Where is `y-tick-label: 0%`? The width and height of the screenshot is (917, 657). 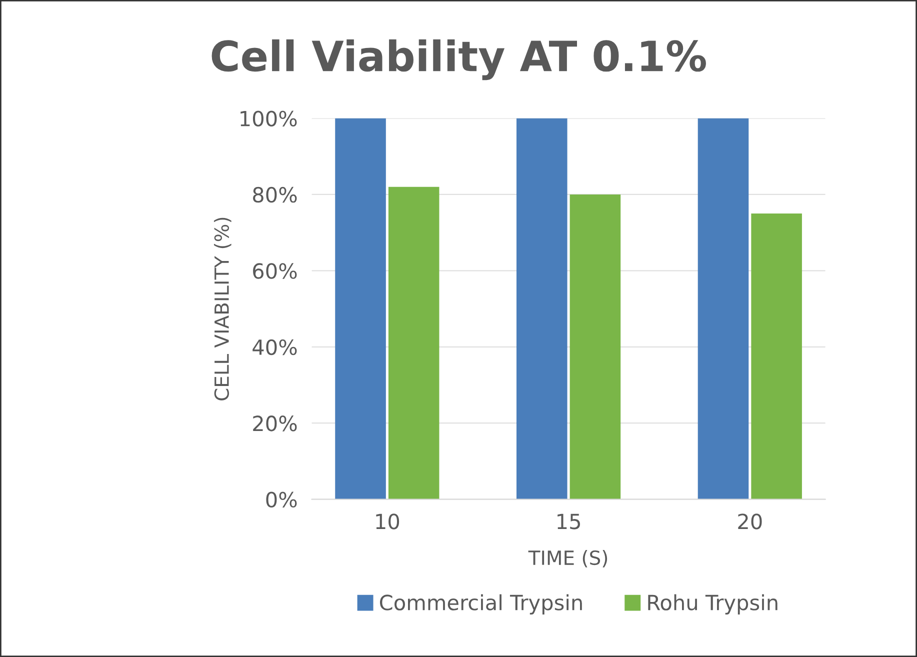 y-tick-label: 0% is located at coordinates (281, 500).